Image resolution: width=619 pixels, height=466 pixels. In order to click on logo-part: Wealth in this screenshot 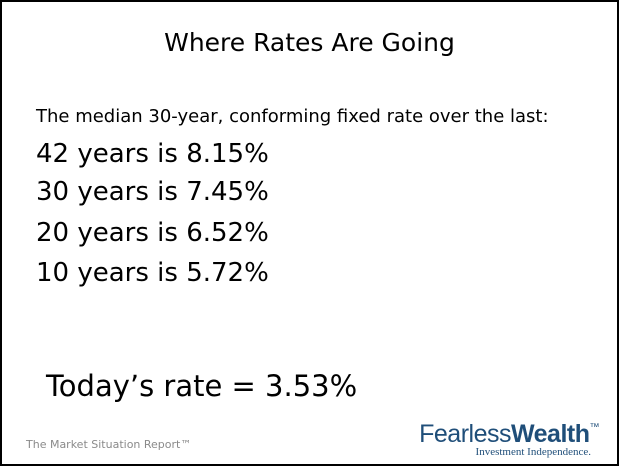, I will do `click(550, 434)`.